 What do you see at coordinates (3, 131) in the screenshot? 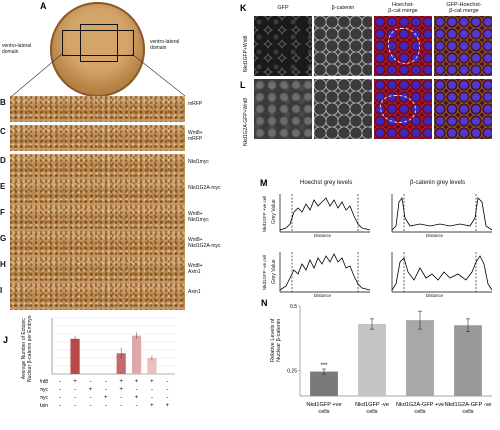
I see `panel-letter-c: C` at bounding box center [3, 131].